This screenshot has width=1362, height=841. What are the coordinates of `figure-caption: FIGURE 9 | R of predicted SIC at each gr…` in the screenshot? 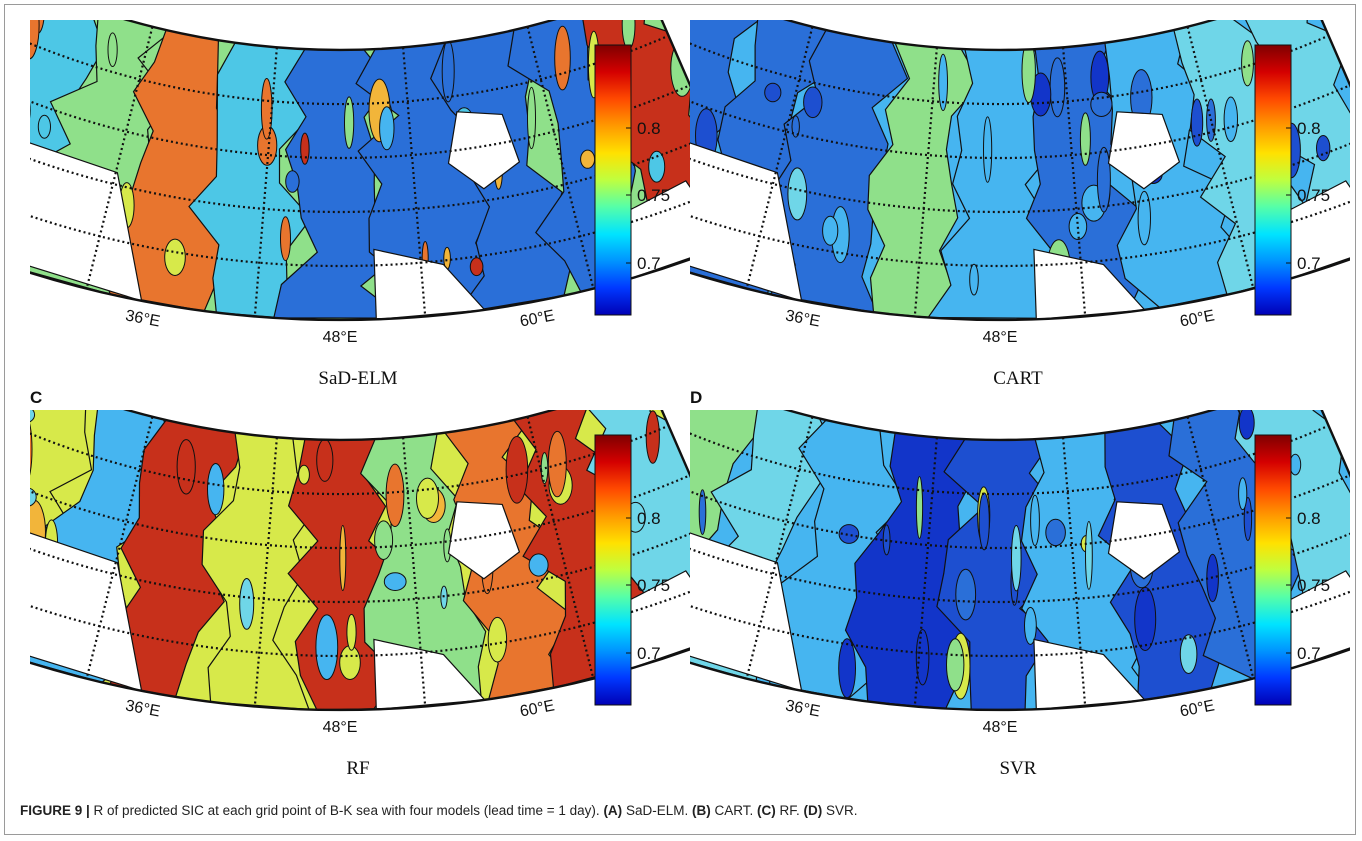 It's located at (439, 810).